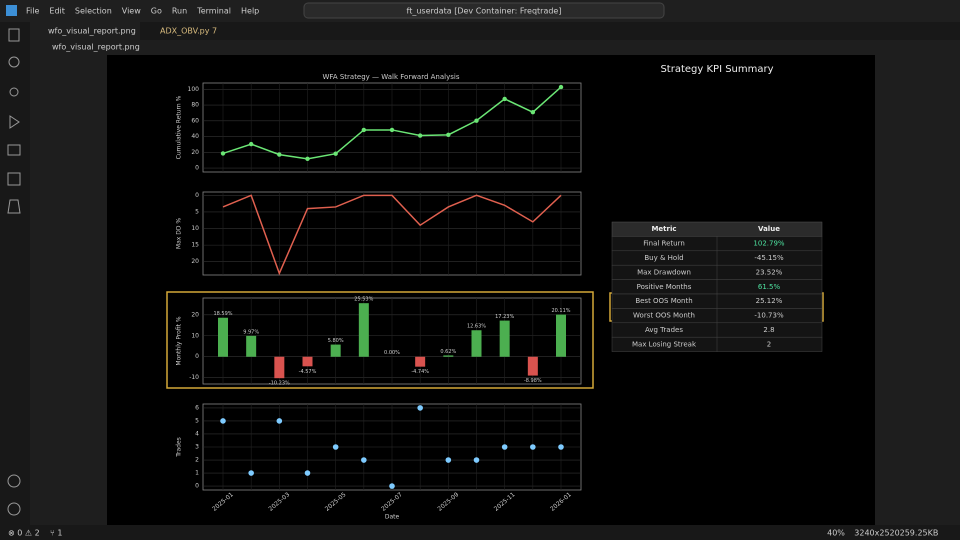 Image resolution: width=960 pixels, height=540 pixels. What do you see at coordinates (93, 11) in the screenshot?
I see `menu-item: Selection` at bounding box center [93, 11].